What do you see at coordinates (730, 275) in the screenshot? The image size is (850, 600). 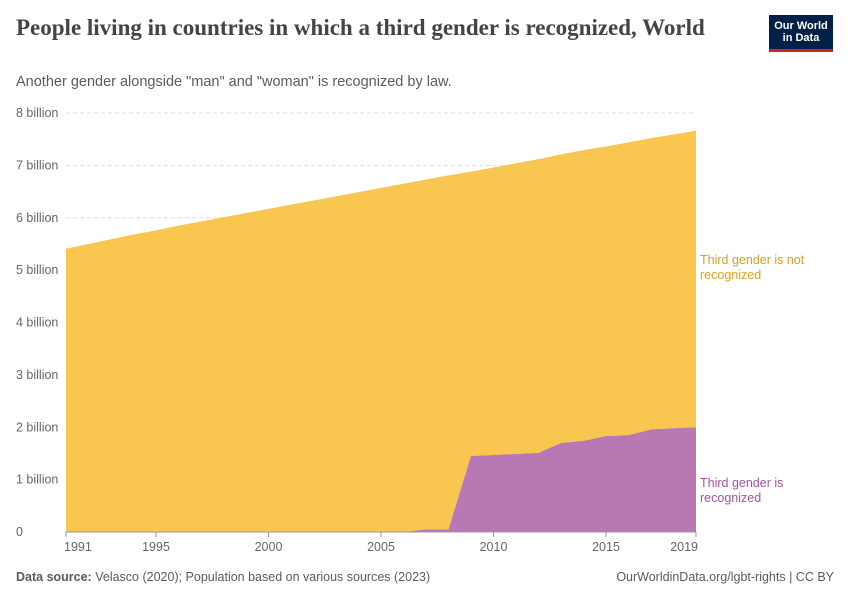 I see `legend-label-not-recognized-line: recognized` at bounding box center [730, 275].